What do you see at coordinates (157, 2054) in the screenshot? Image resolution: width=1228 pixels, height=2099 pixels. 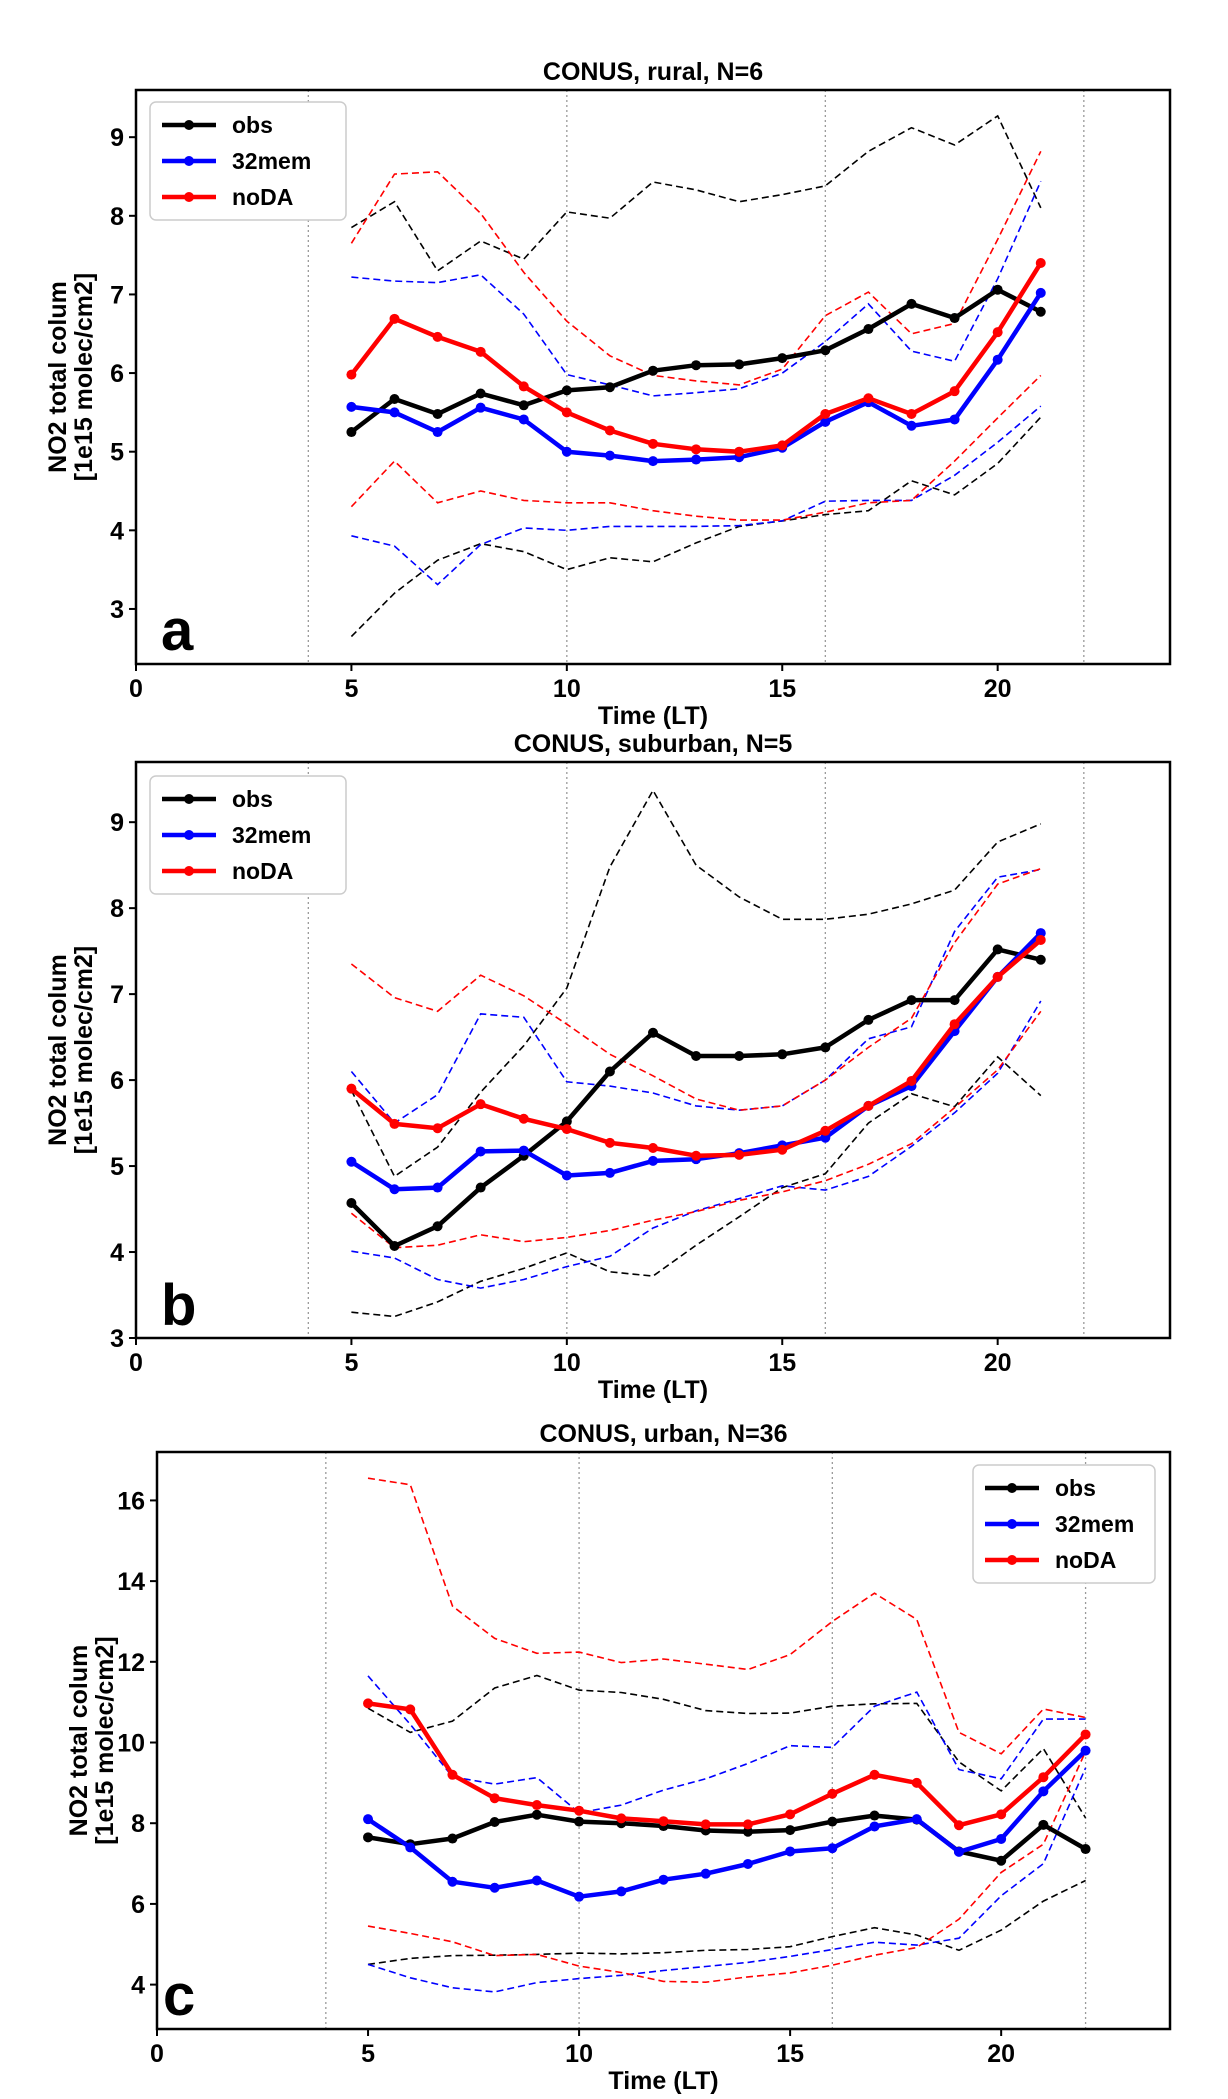 I see `x-tick-label: 0` at bounding box center [157, 2054].